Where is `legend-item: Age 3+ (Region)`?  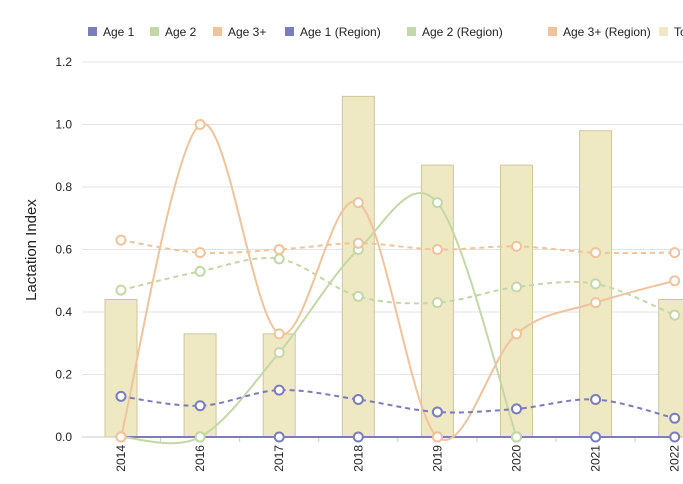 legend-item: Age 3+ (Region) is located at coordinates (599, 32).